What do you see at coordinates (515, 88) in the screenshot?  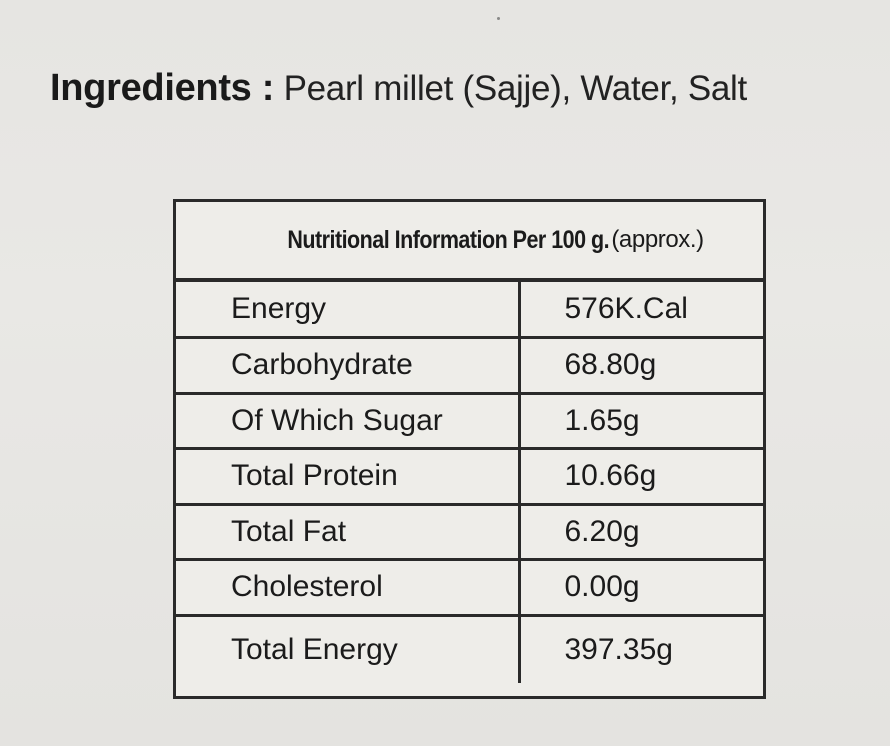 I see `ingredients-value: Pearl millet (Sajje), Water, Salt` at bounding box center [515, 88].